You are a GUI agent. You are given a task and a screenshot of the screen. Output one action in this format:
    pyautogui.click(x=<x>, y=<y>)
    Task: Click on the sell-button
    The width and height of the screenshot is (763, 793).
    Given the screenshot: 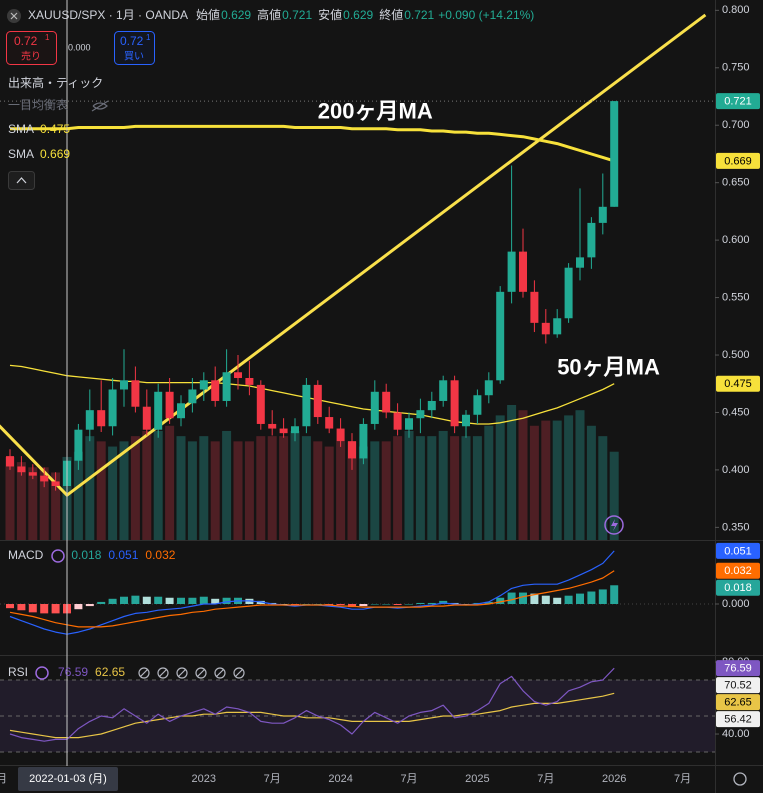 What is the action you would take?
    pyautogui.click(x=31, y=48)
    